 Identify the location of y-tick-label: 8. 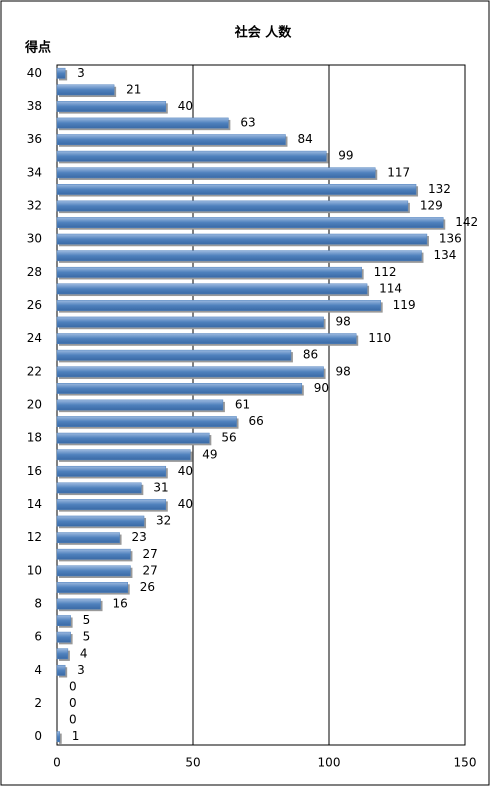
(38, 604).